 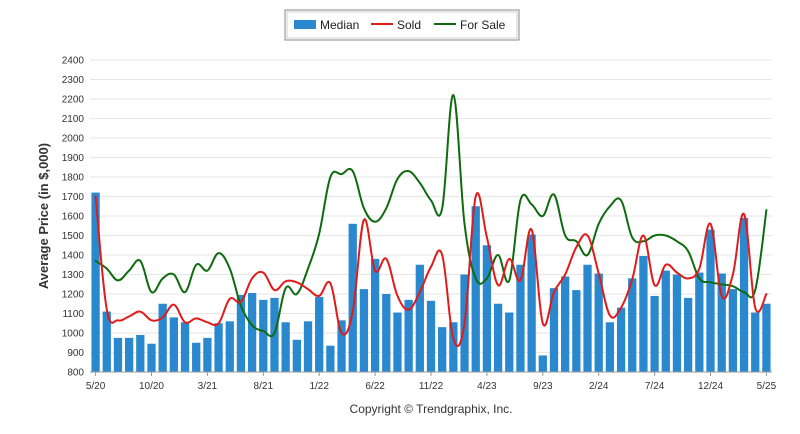 I want to click on legend: Median Sold For Sale, so click(x=402, y=25).